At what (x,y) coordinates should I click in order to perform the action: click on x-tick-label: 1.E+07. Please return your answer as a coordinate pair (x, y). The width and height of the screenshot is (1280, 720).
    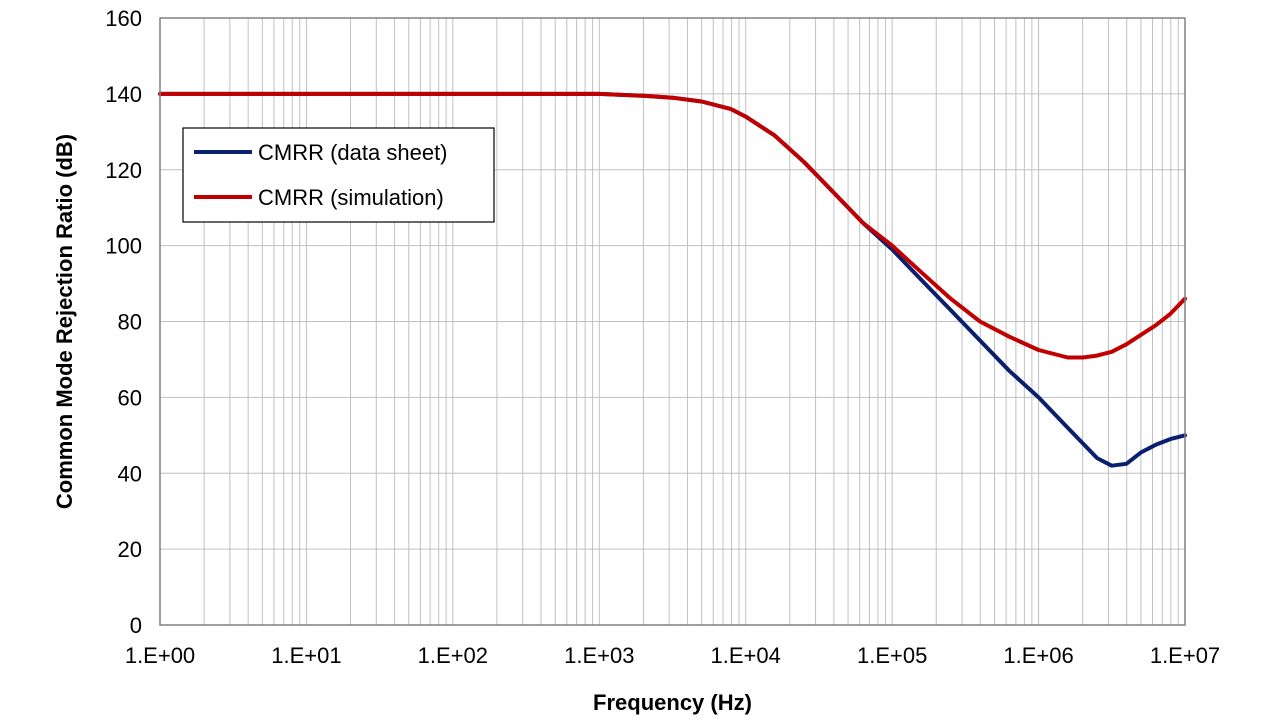
    Looking at the image, I should click on (1185, 655).